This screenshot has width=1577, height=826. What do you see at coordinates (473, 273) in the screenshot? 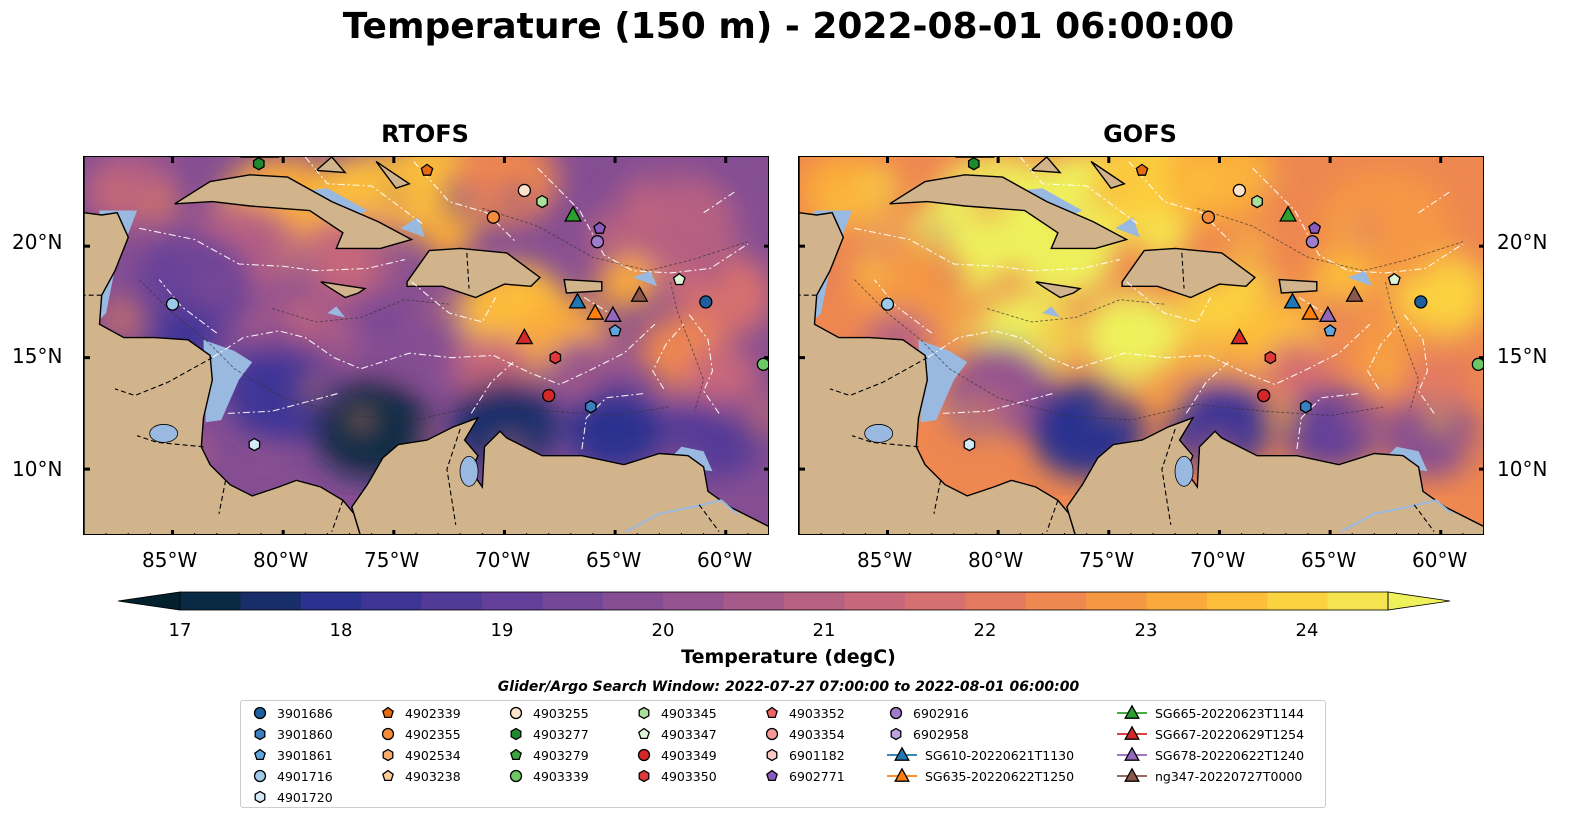
I see `land-hispaniola` at bounding box center [473, 273].